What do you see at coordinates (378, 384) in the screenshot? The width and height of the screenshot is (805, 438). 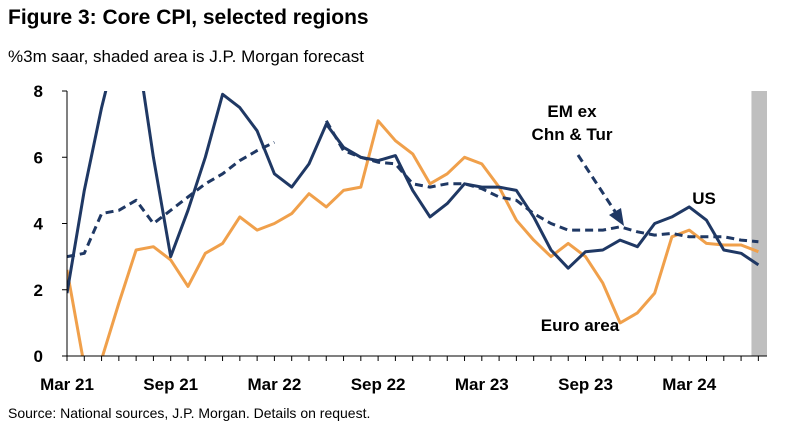 I see `x-tick-label: Sep 22` at bounding box center [378, 384].